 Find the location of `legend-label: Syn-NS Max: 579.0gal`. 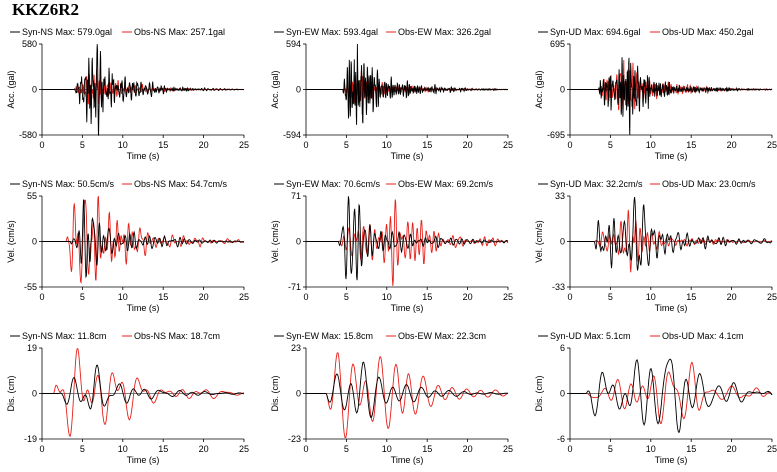

legend-label: Syn-NS Max: 579.0gal is located at coordinates (67, 32).